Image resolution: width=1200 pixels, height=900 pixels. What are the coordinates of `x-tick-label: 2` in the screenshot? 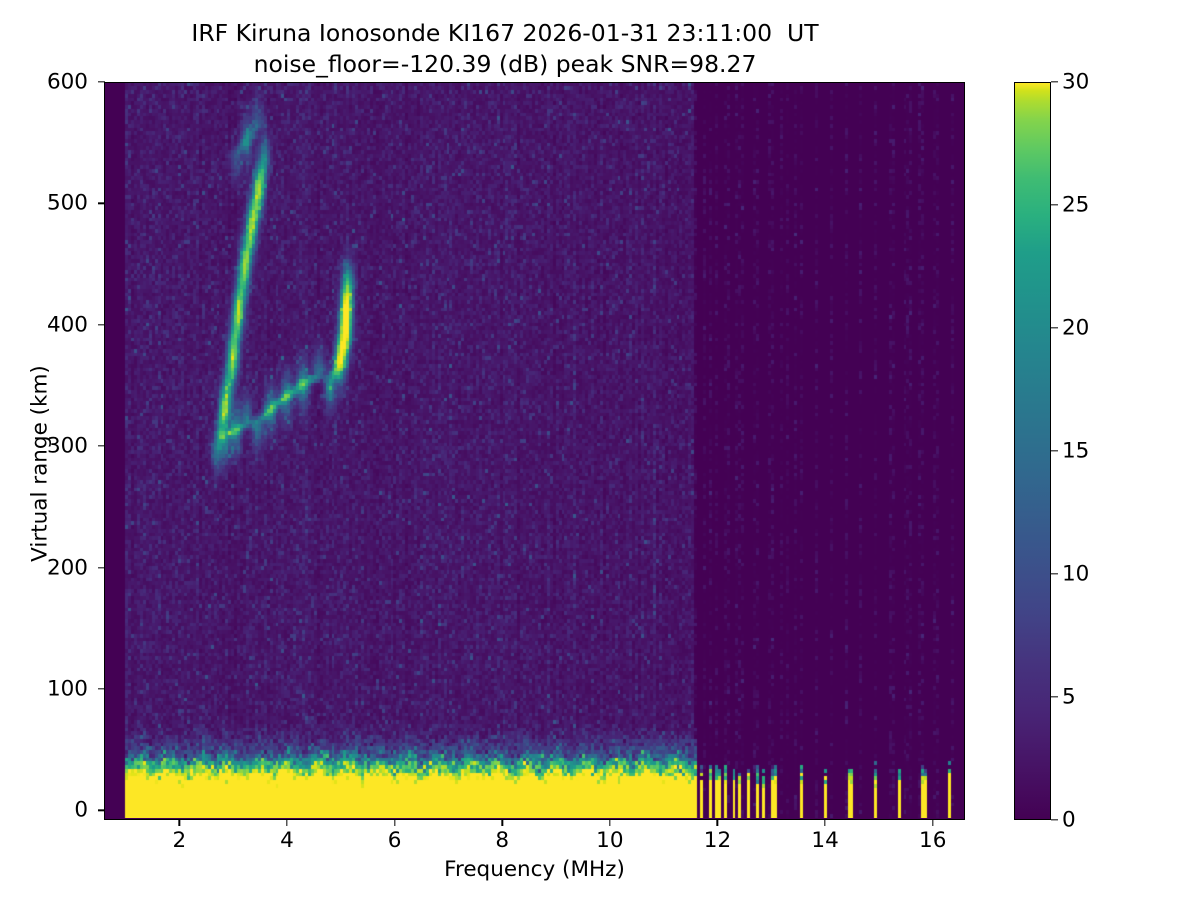 It's located at (179, 840).